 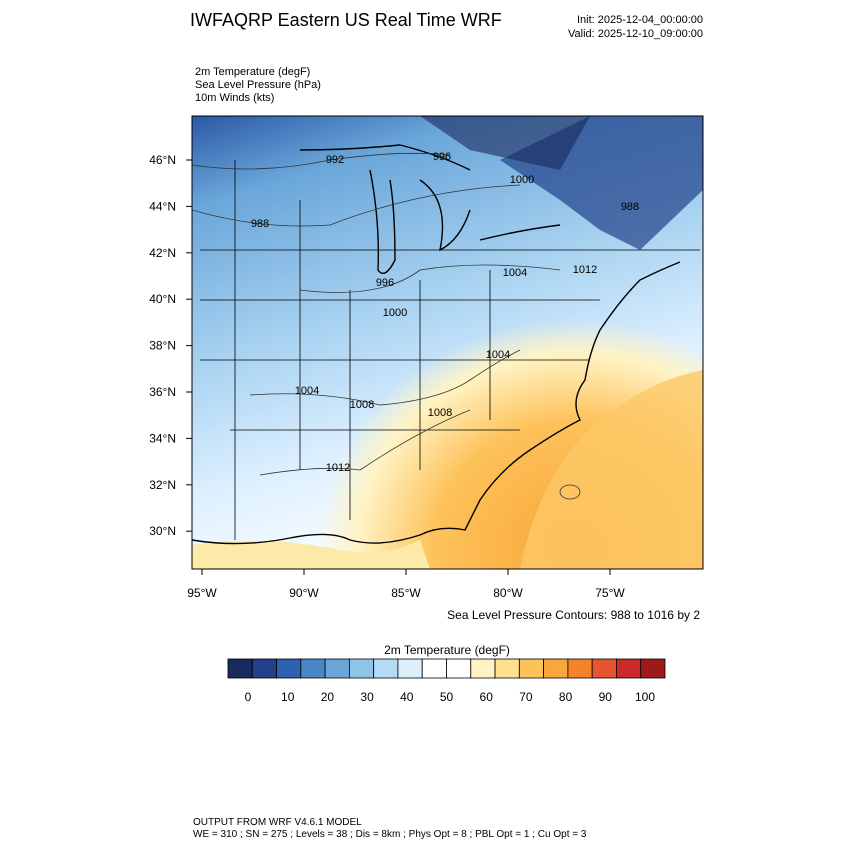 I want to click on lat-label: 32°N, so click(x=162, y=485).